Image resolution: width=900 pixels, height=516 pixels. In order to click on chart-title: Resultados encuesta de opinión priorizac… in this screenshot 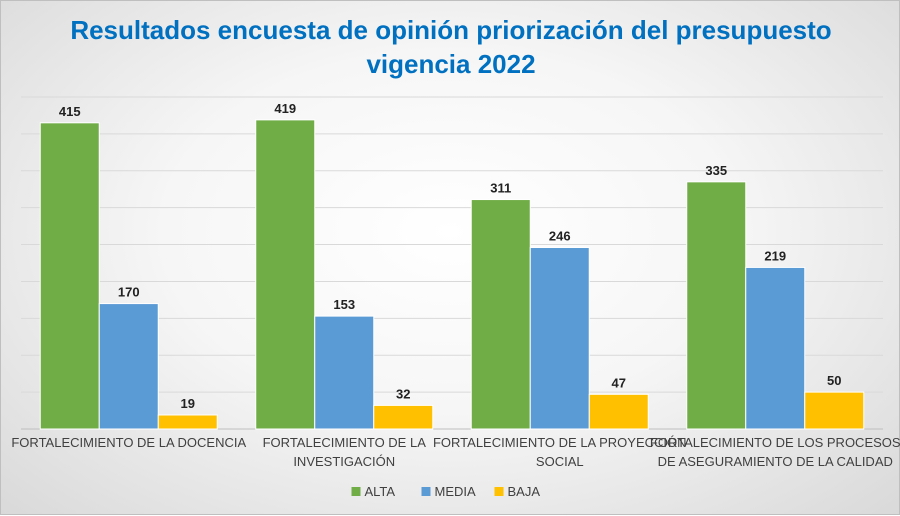, I will do `click(450, 47)`.